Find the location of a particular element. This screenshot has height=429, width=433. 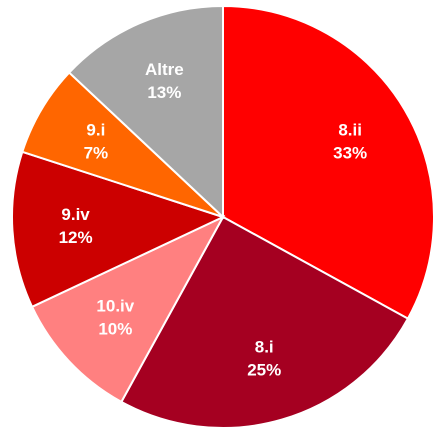

slice-label: 9.i is located at coordinates (95, 129).